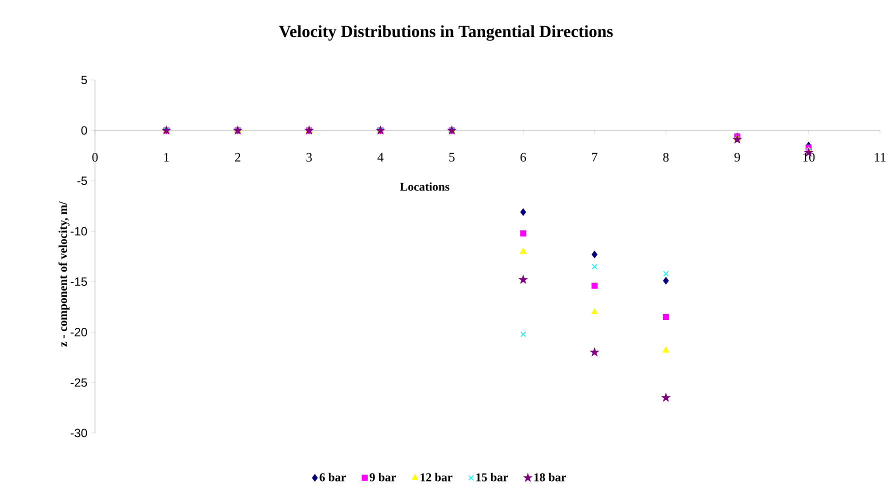 The image size is (892, 503). I want to click on x-tick-label: 2, so click(237, 157).